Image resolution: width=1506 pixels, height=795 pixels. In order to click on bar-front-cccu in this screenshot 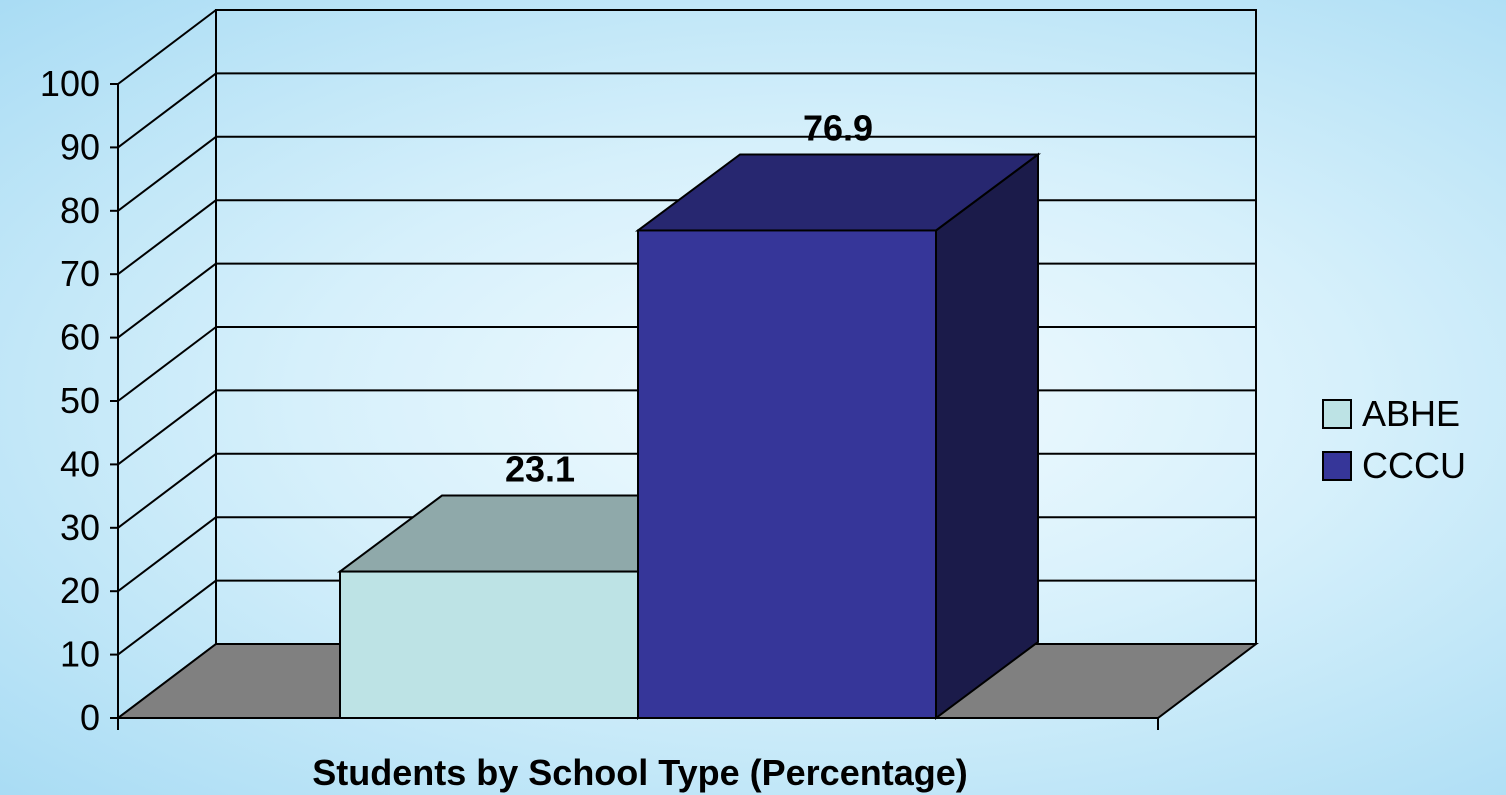, I will do `click(787, 474)`.